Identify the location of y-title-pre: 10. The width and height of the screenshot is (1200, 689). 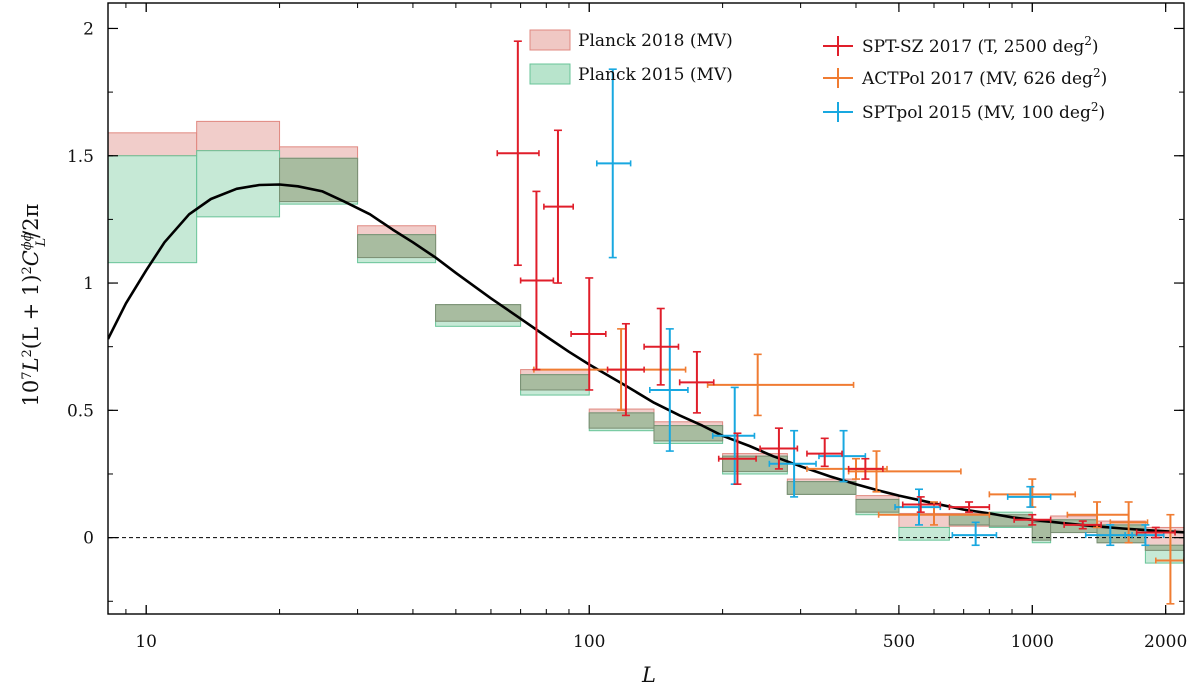
(31, 393).